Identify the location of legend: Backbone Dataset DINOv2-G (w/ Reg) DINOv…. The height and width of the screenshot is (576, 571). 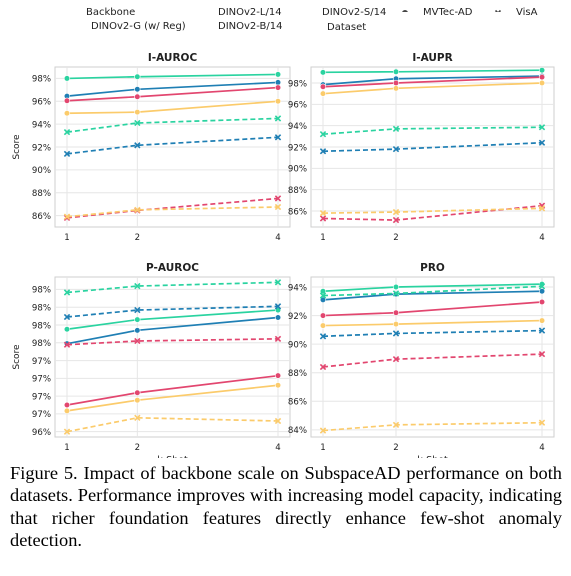
(285, 20).